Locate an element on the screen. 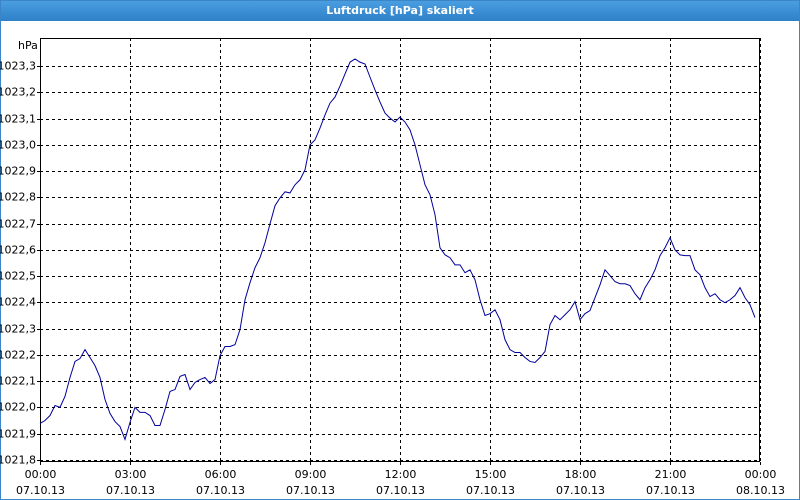  y-tick-label: 1021,9 is located at coordinates (18, 434).